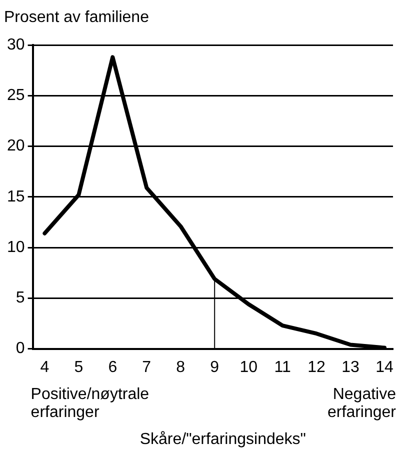  I want to click on x-tick-label: 4, so click(45, 367).